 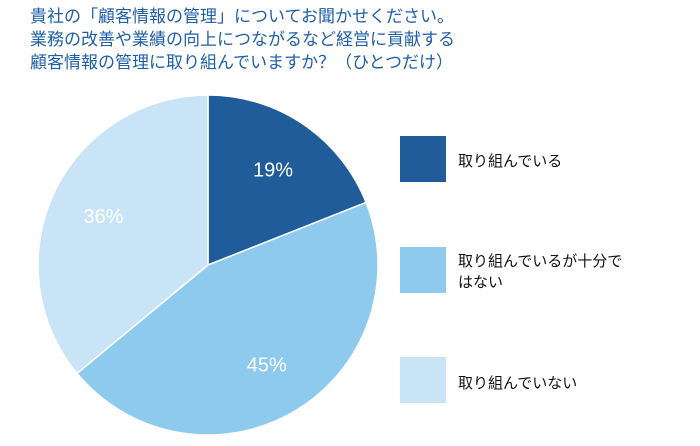 I want to click on pie-value-label-2: 45%, so click(x=267, y=366).